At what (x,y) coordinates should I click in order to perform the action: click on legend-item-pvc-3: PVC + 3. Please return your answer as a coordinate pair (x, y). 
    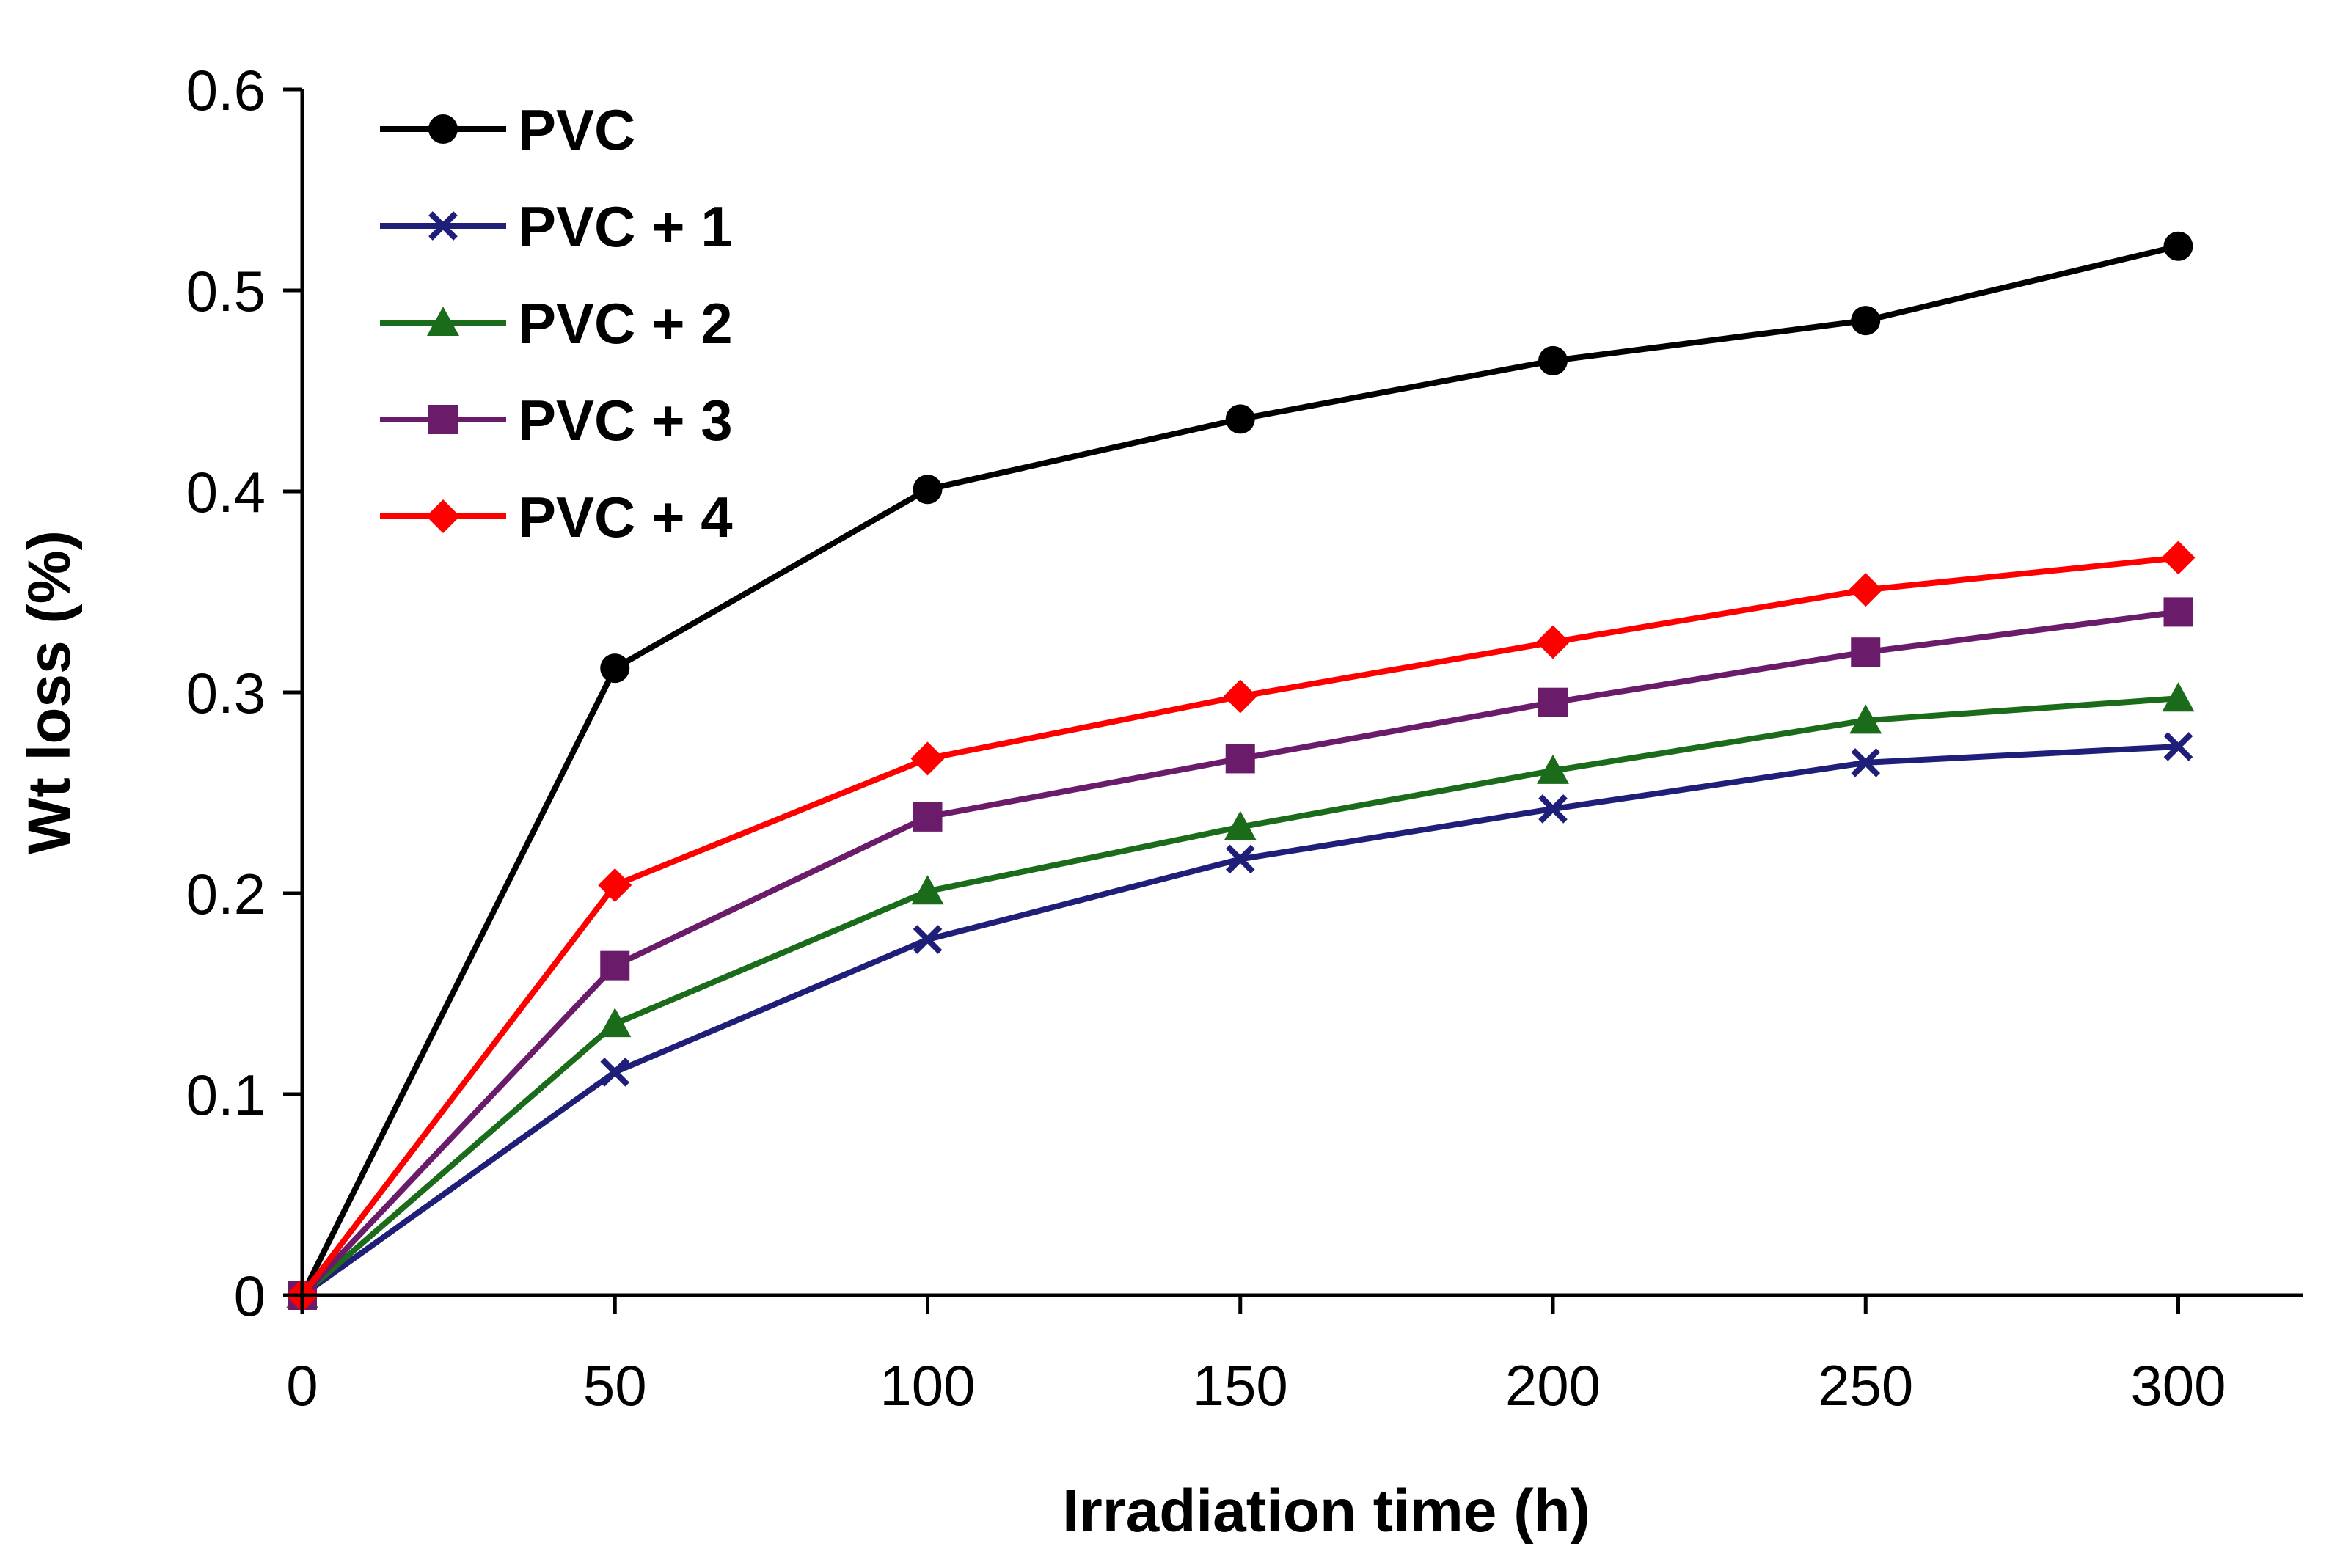
    Looking at the image, I should click on (556, 420).